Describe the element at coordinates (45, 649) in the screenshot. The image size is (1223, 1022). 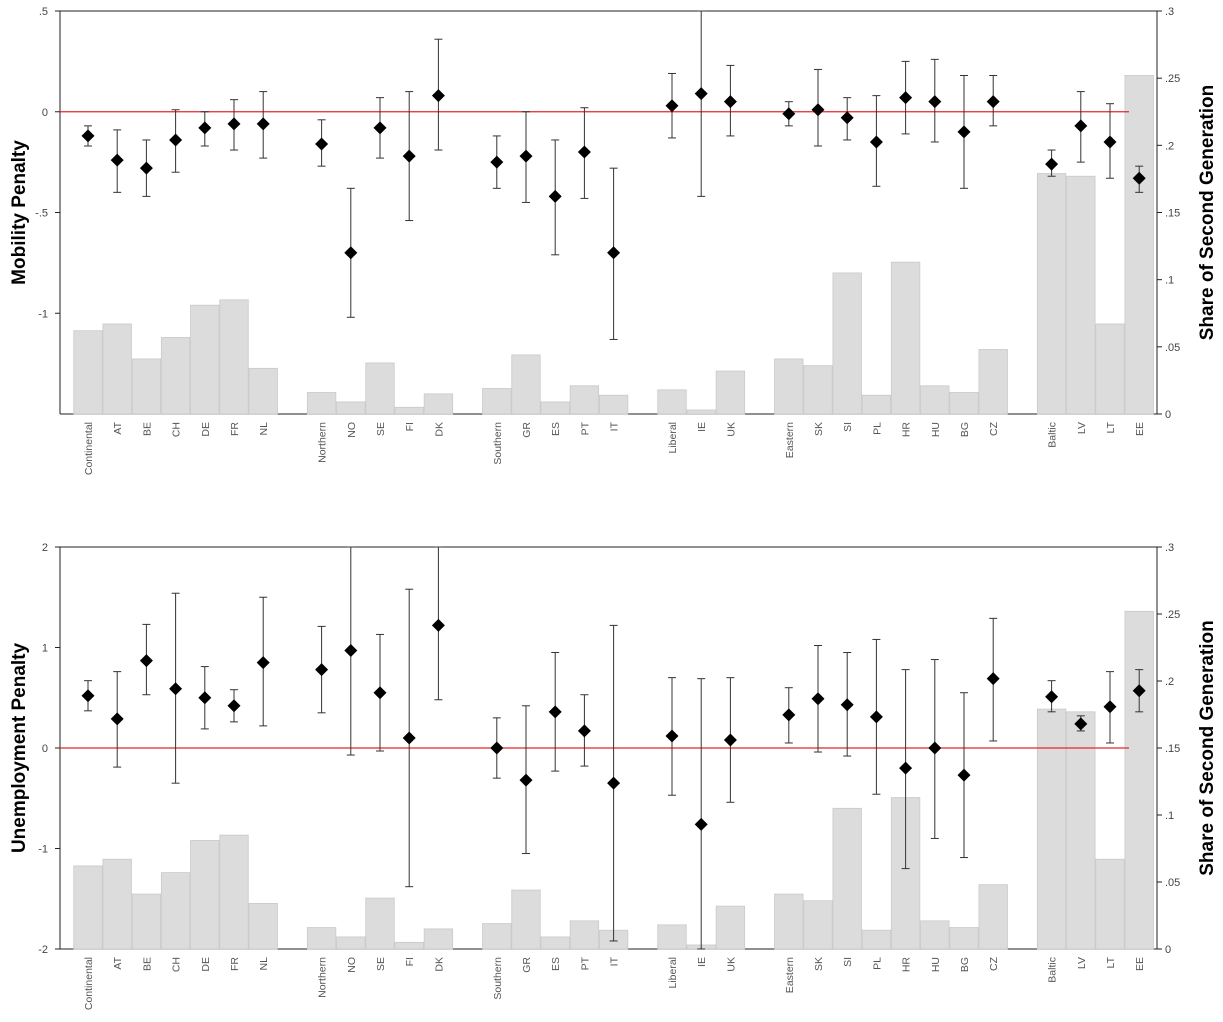
I see `y-tick-label: 1` at that location.